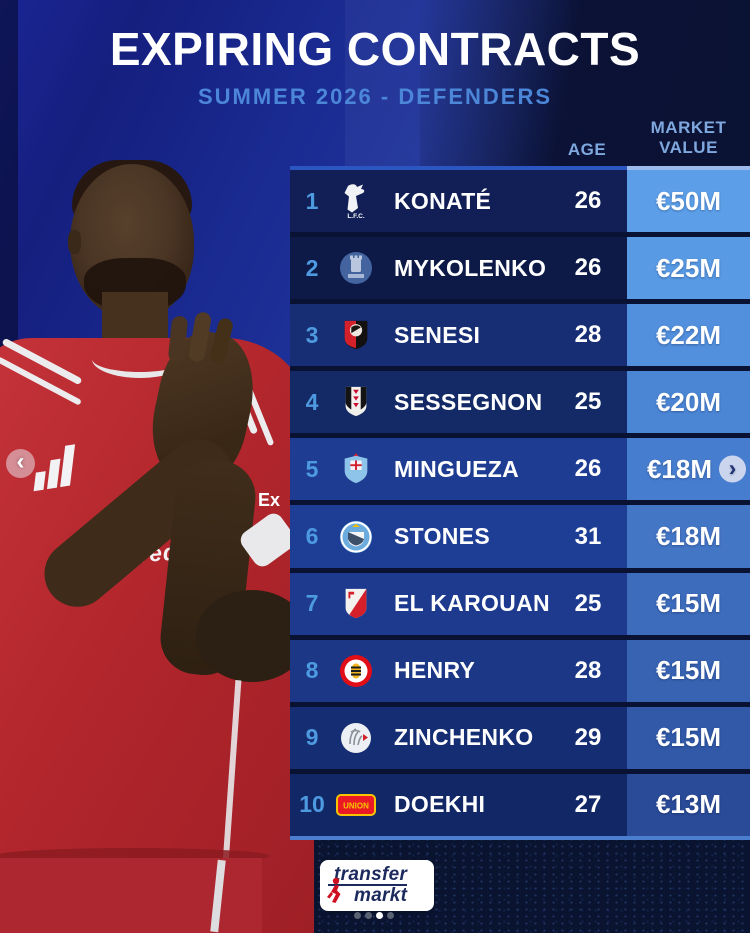 The image size is (750, 933). I want to click on union-berlin-crest: UNION, so click(356, 805).